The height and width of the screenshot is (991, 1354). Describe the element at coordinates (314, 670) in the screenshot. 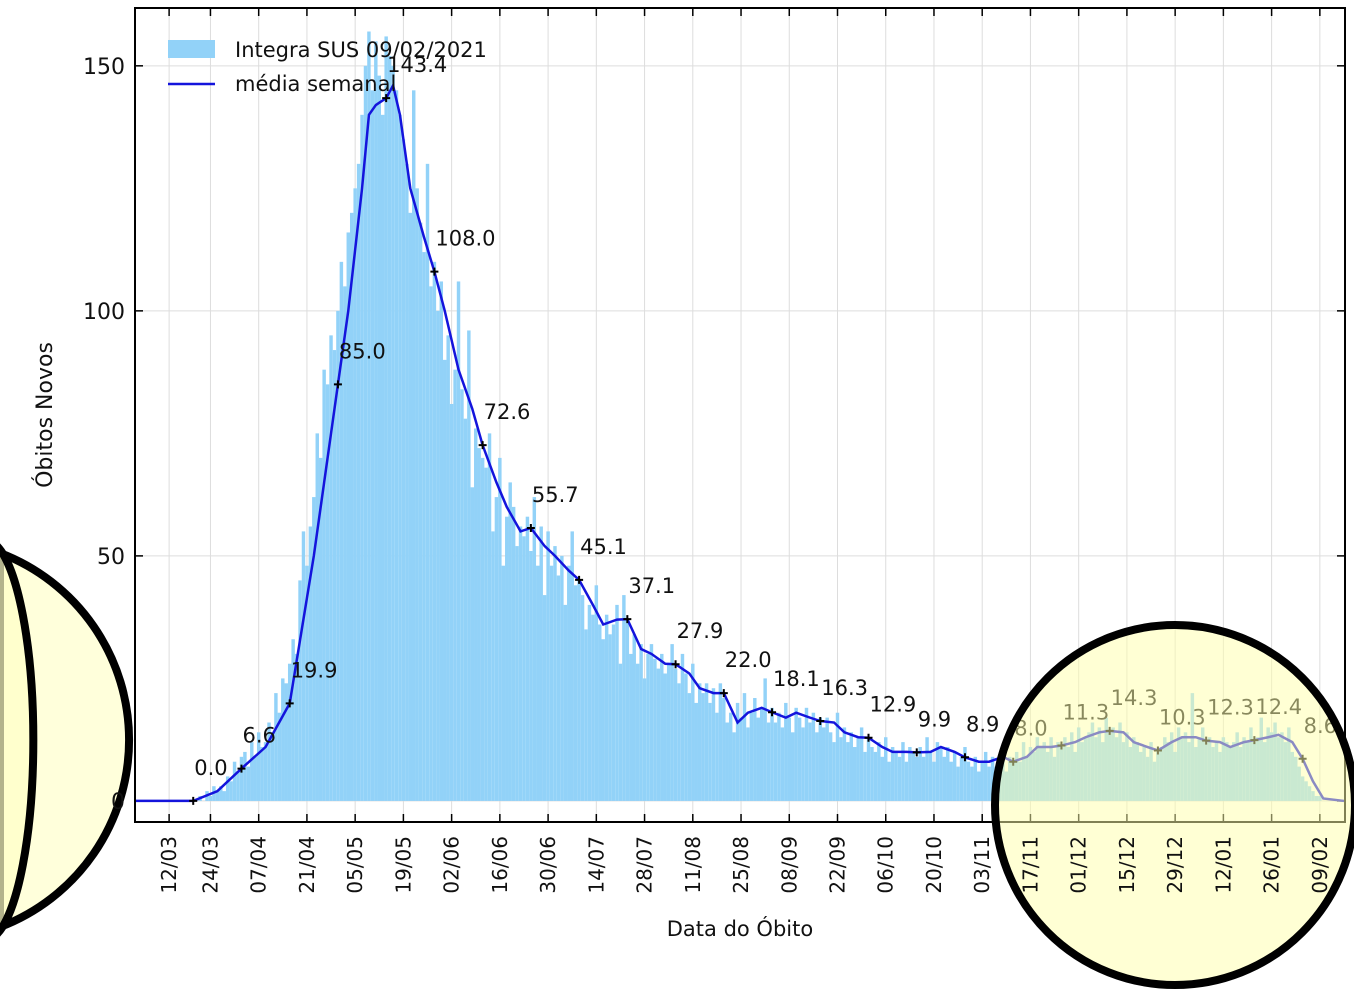

I see `data-label: 19.9` at that location.